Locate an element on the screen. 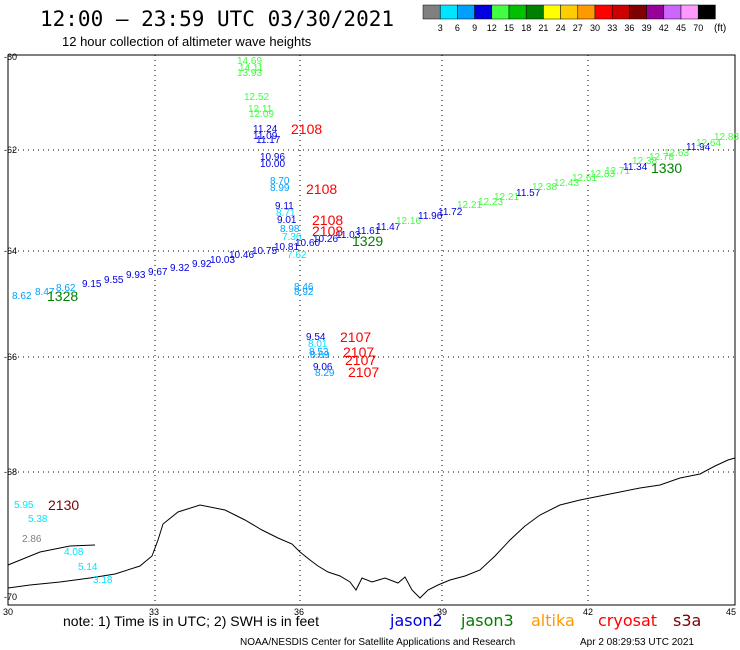 The width and height of the screenshot is (740, 650). satellite-altika: altika is located at coordinates (553, 620).